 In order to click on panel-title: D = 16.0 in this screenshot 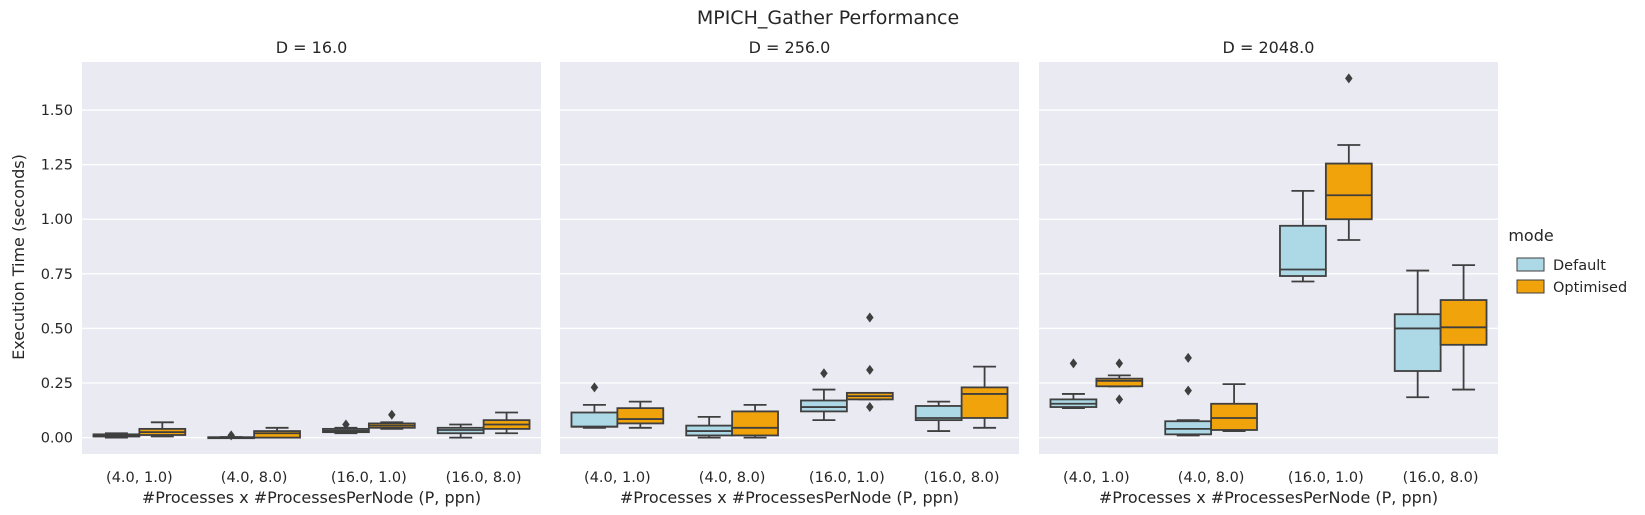, I will do `click(312, 47)`.